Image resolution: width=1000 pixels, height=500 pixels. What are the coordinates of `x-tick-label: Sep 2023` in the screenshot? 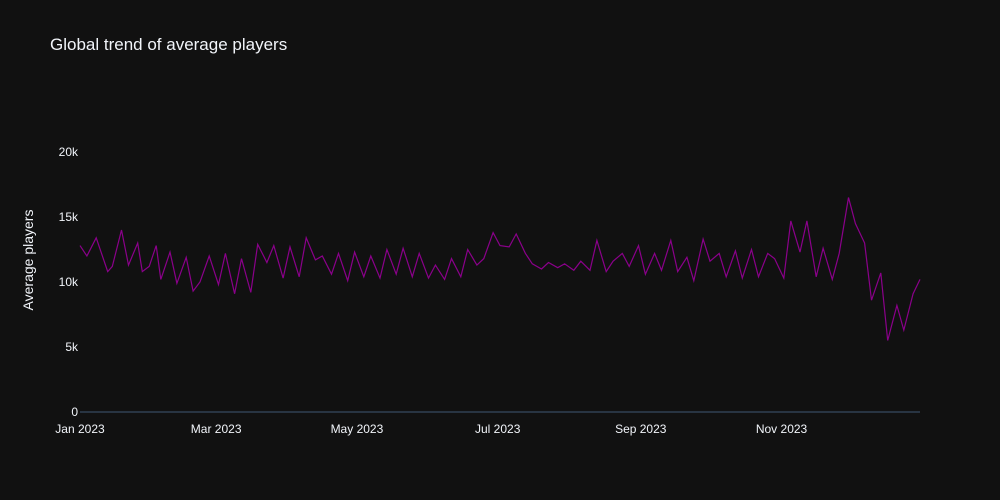 It's located at (641, 429).